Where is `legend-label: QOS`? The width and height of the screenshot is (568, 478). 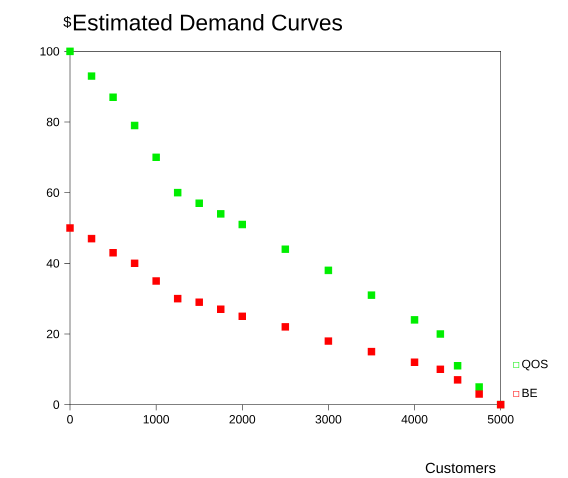 legend-label: QOS is located at coordinates (535, 365).